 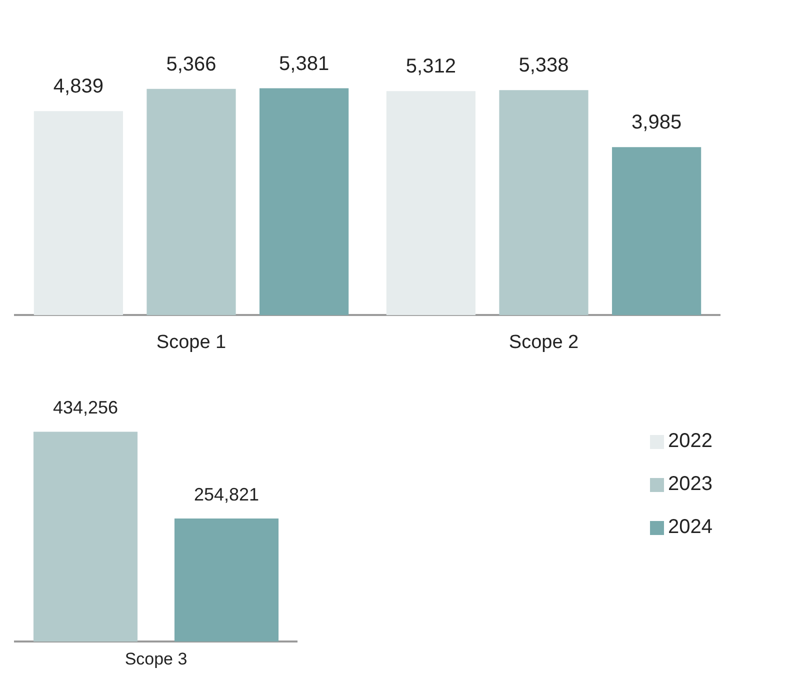 What do you see at coordinates (304, 63) in the screenshot?
I see `data-label: 5,381` at bounding box center [304, 63].